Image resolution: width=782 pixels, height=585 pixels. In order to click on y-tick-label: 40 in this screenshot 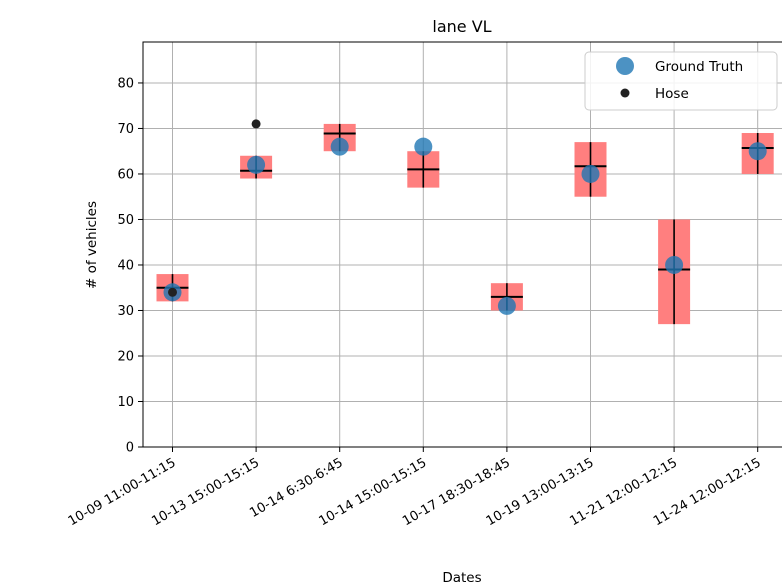, I will do `click(125, 265)`.